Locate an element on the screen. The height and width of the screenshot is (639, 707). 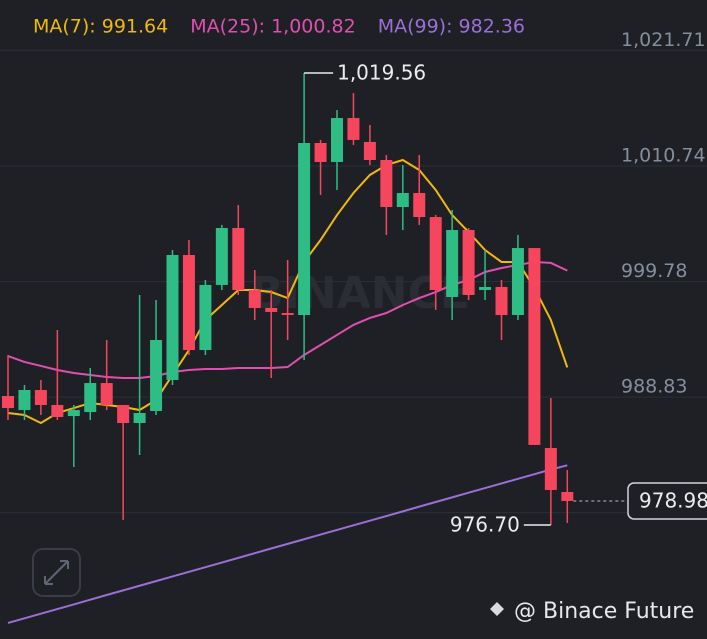
expand-button is located at coordinates (56, 572).